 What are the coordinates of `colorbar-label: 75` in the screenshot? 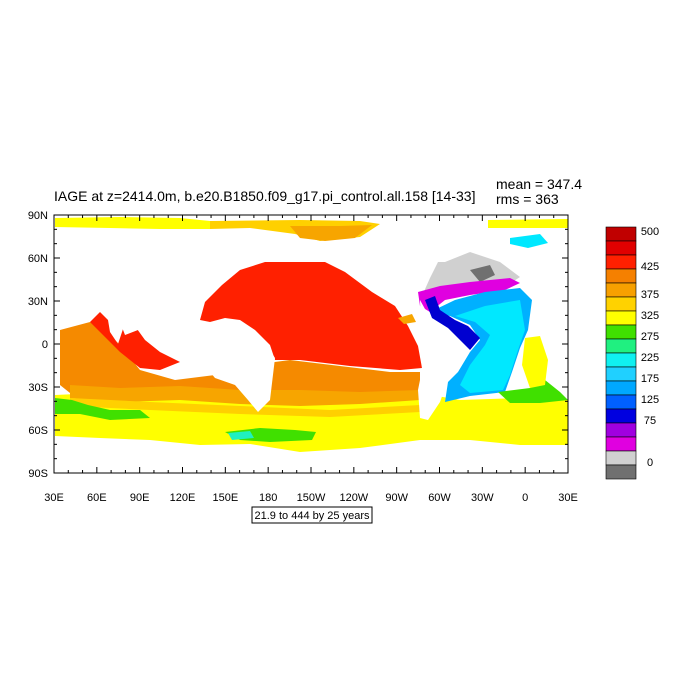 It's located at (650, 421).